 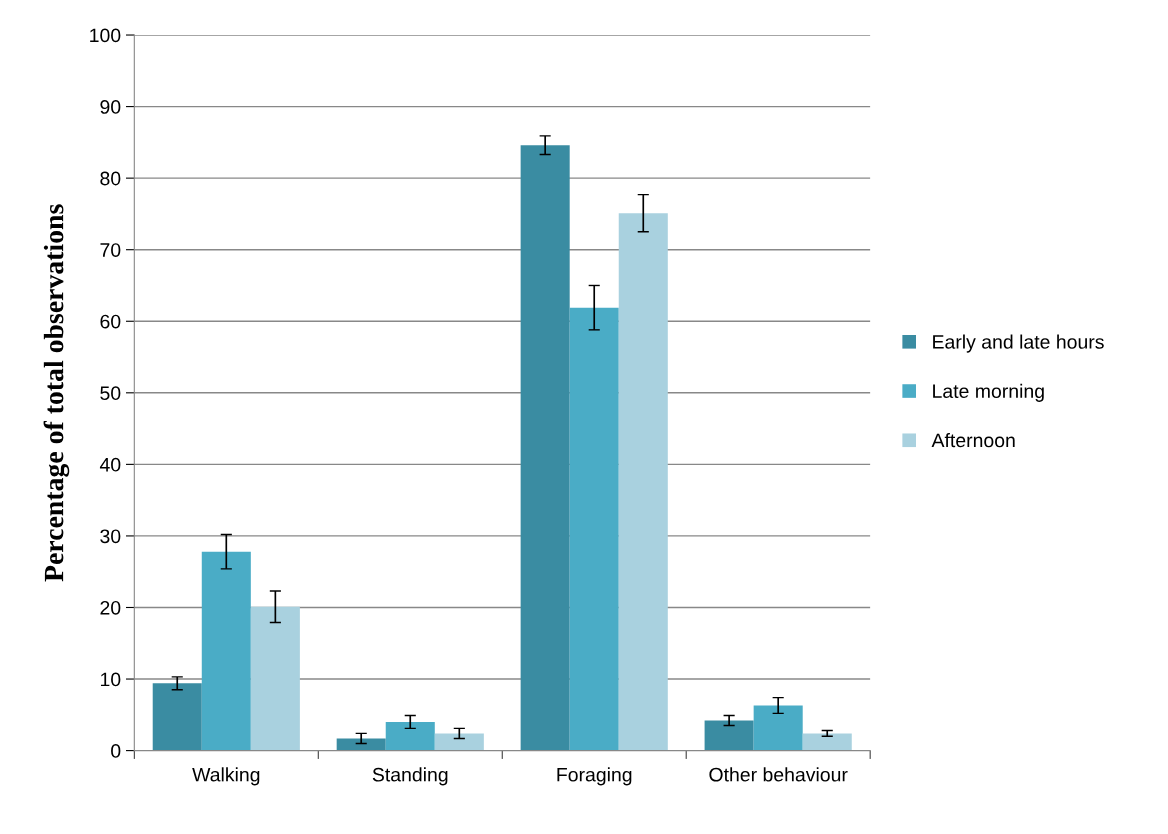 I want to click on x-tick-label: Foraging, so click(x=594, y=776).